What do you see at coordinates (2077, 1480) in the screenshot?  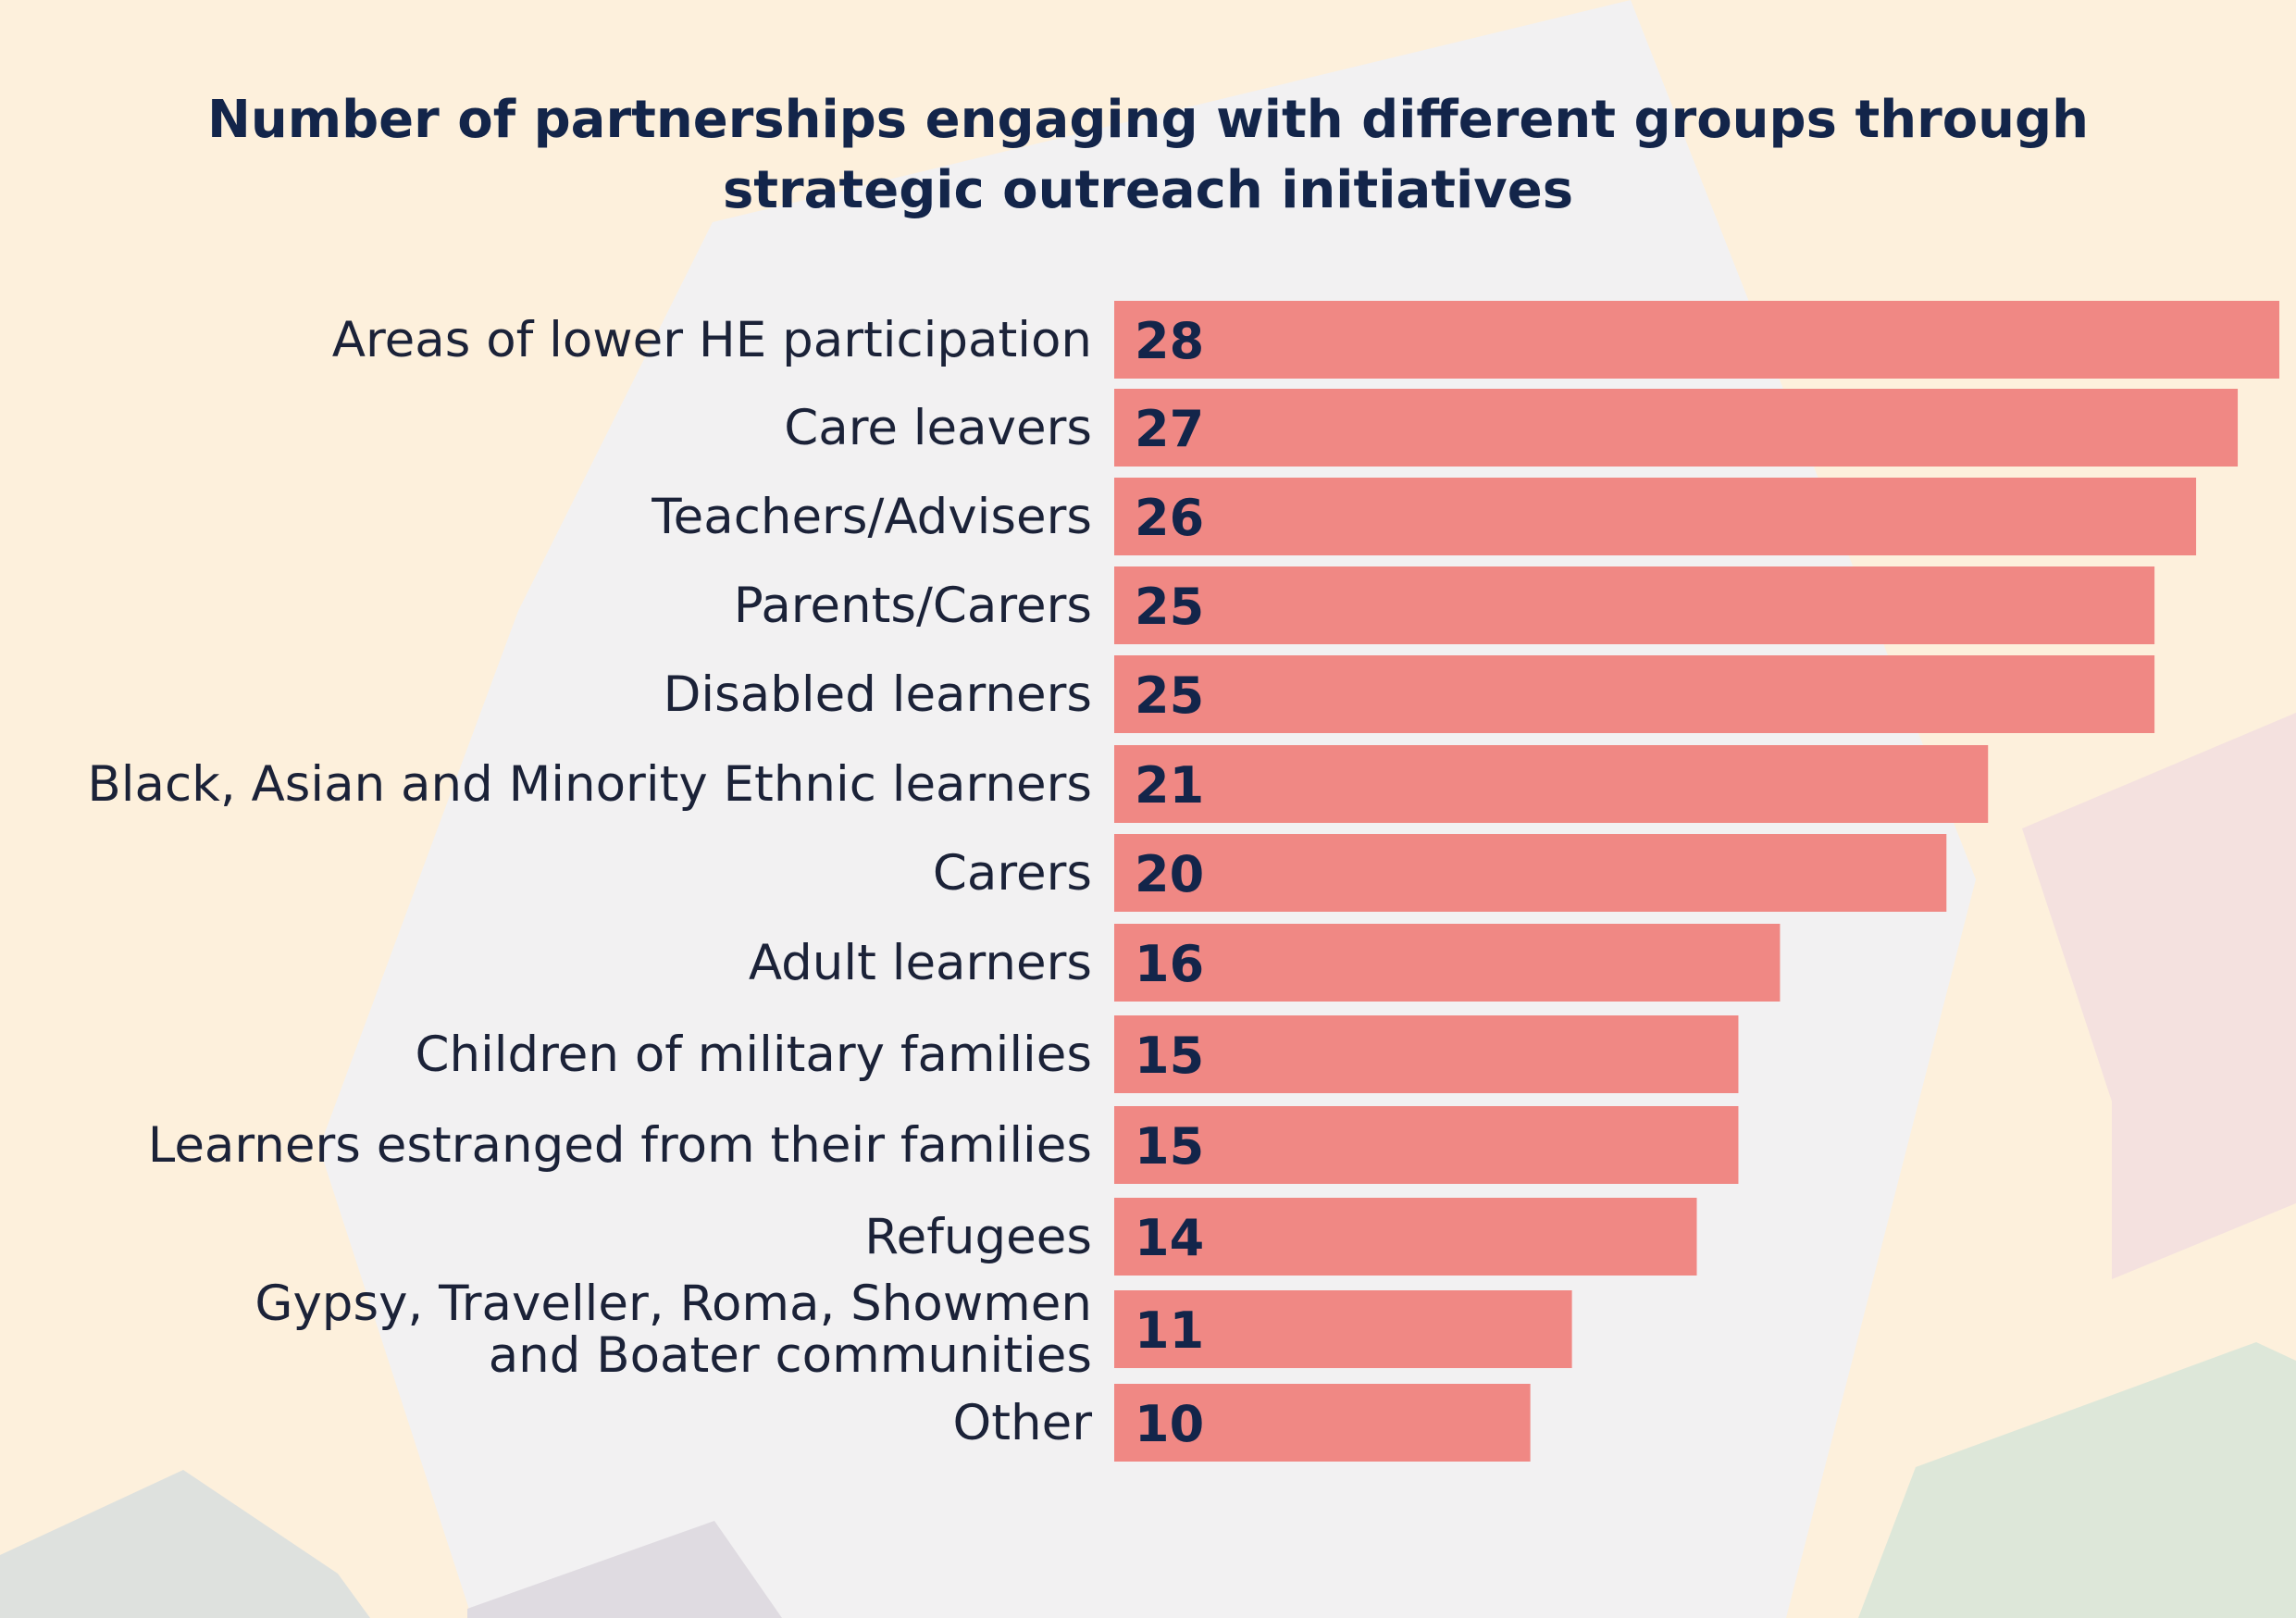 I see `bg-green-shape` at bounding box center [2077, 1480].